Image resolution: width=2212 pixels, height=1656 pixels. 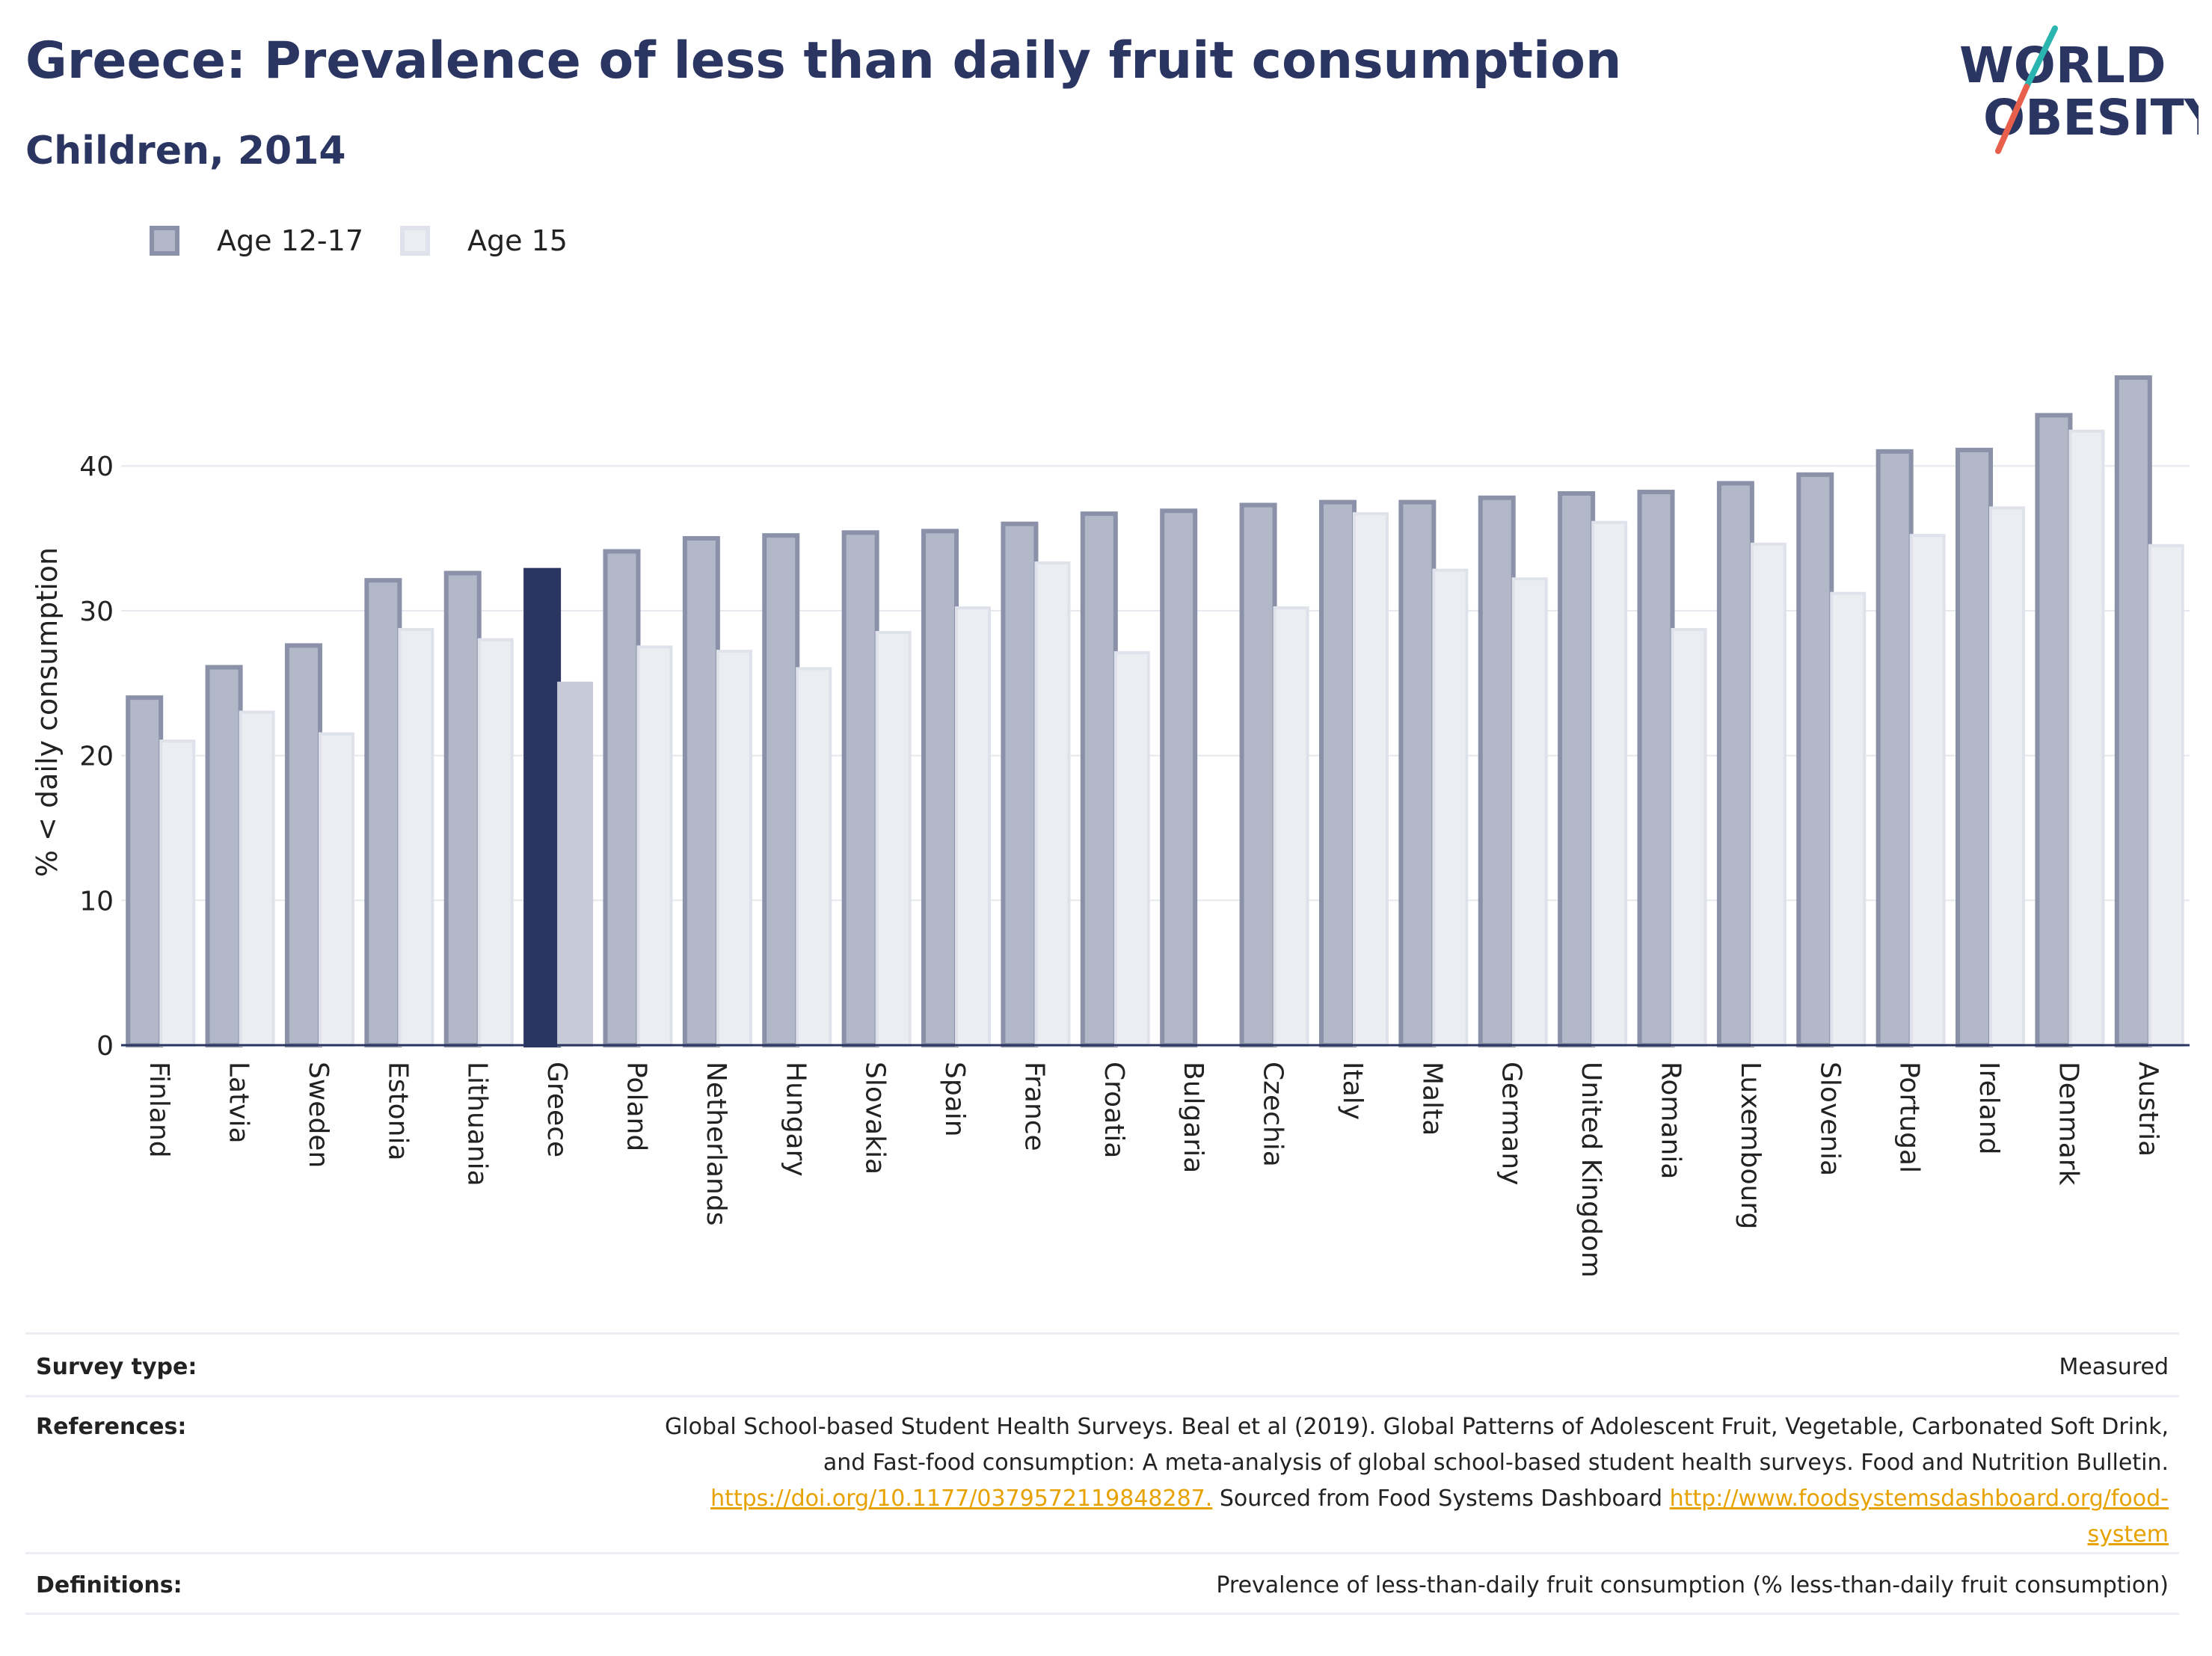 What do you see at coordinates (1034, 1106) in the screenshot?
I see `x-tick-label-france: France` at bounding box center [1034, 1106].